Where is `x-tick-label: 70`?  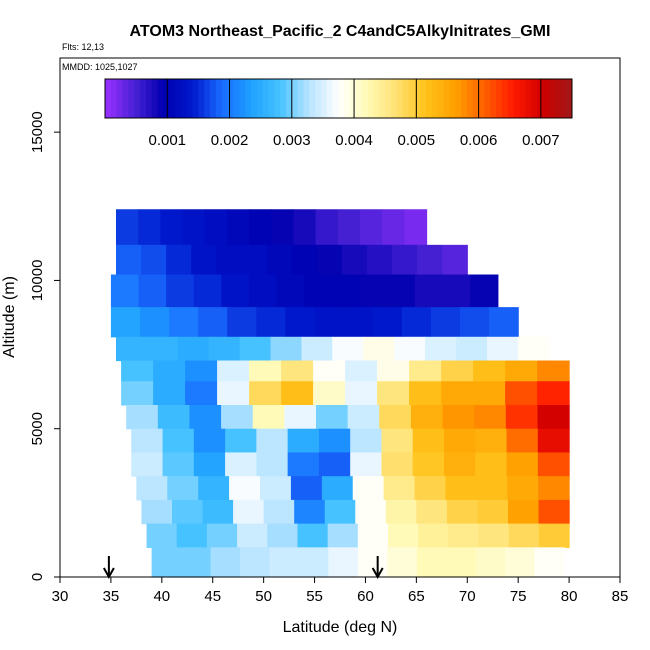
x-tick-label: 70 is located at coordinates (467, 596).